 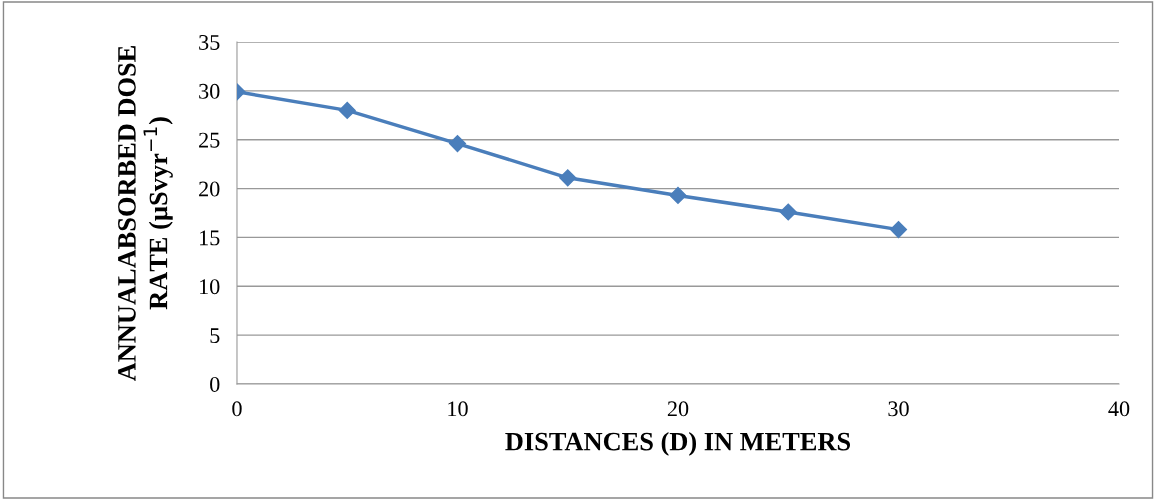 I want to click on y-tick-label: 0, so click(x=215, y=384).